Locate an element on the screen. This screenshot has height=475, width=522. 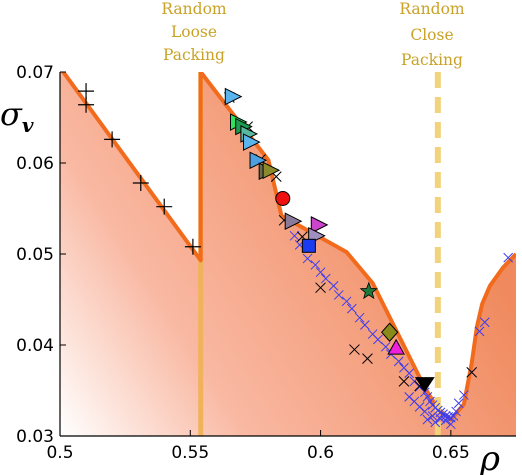
rcp-annotation-line-3: Packing is located at coordinates (432, 60).